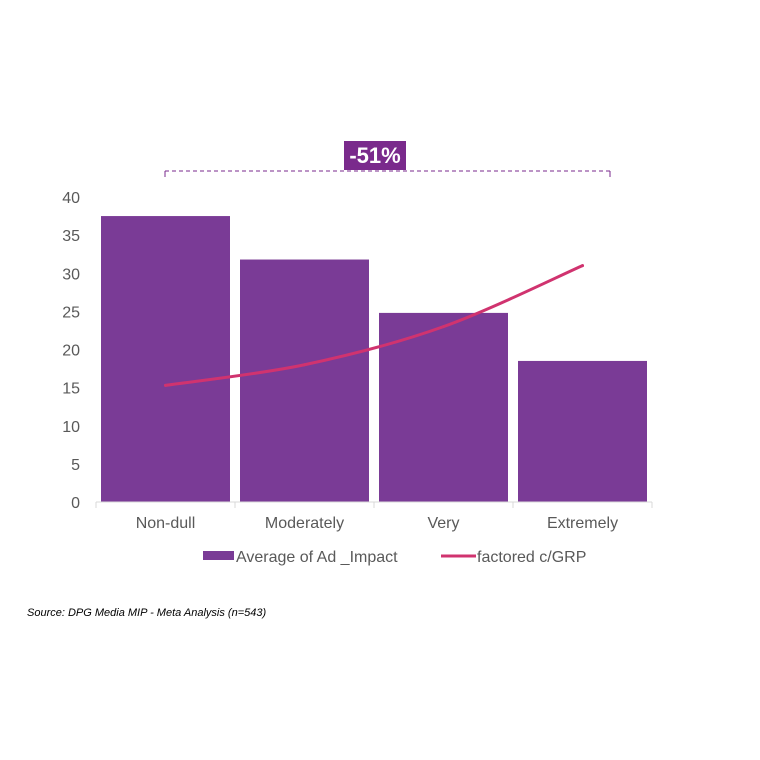 The image size is (760, 760). What do you see at coordinates (374, 516) in the screenshot?
I see `x-axis: Non-dull Moderately Very Extremely` at bounding box center [374, 516].